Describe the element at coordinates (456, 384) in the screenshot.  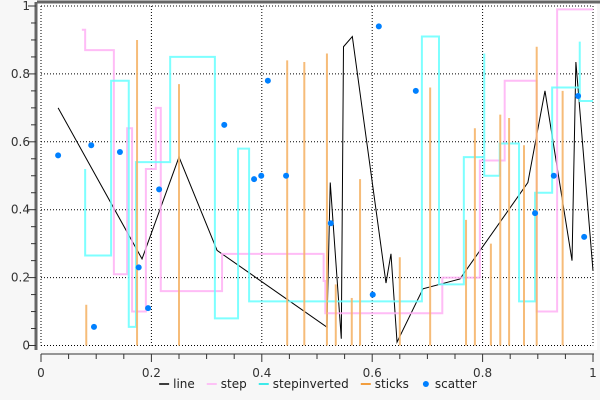
I see `legend-label: scatter` at that location.